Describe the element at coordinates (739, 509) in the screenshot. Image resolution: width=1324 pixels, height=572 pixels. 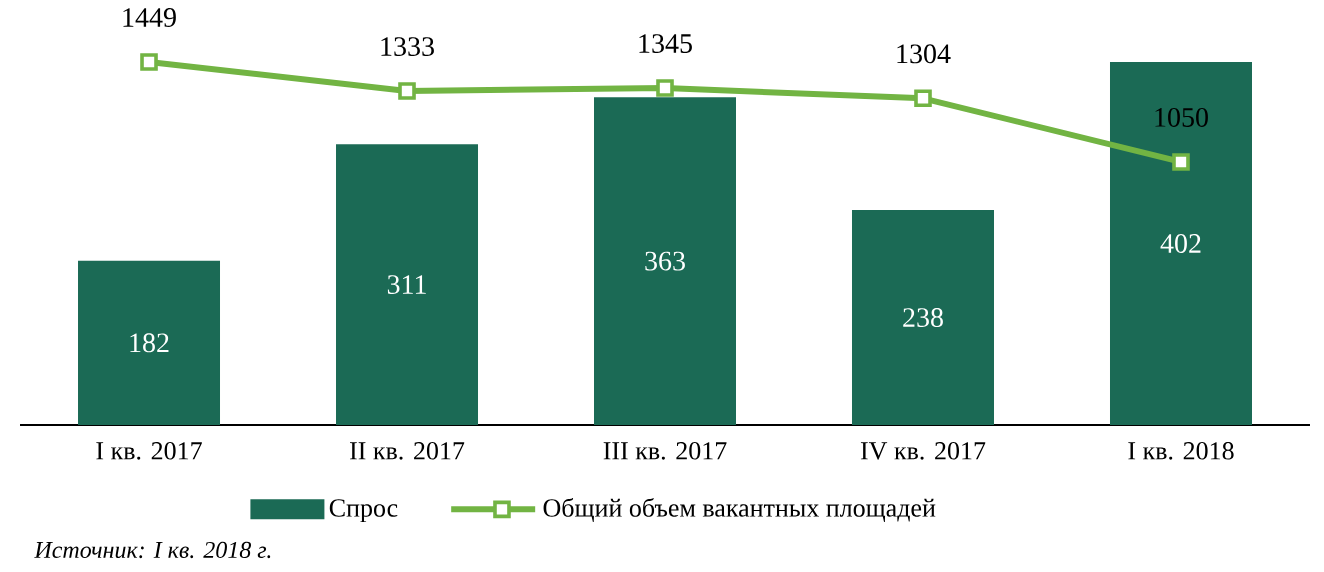
I see `legend-label: Общий объем вакантных площадей` at that location.